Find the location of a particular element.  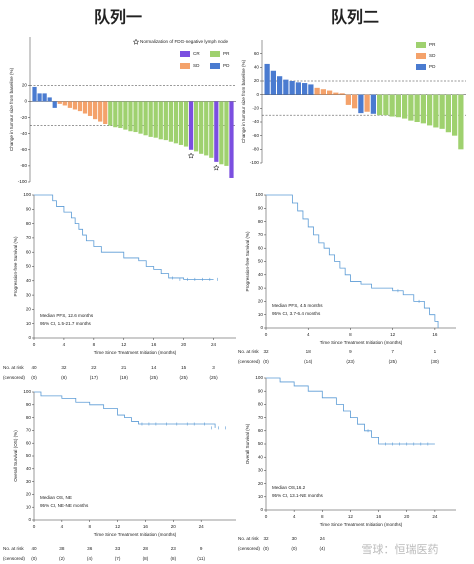

y-axis-title: Progression-free Survival (%) is located at coordinates (15, 266).